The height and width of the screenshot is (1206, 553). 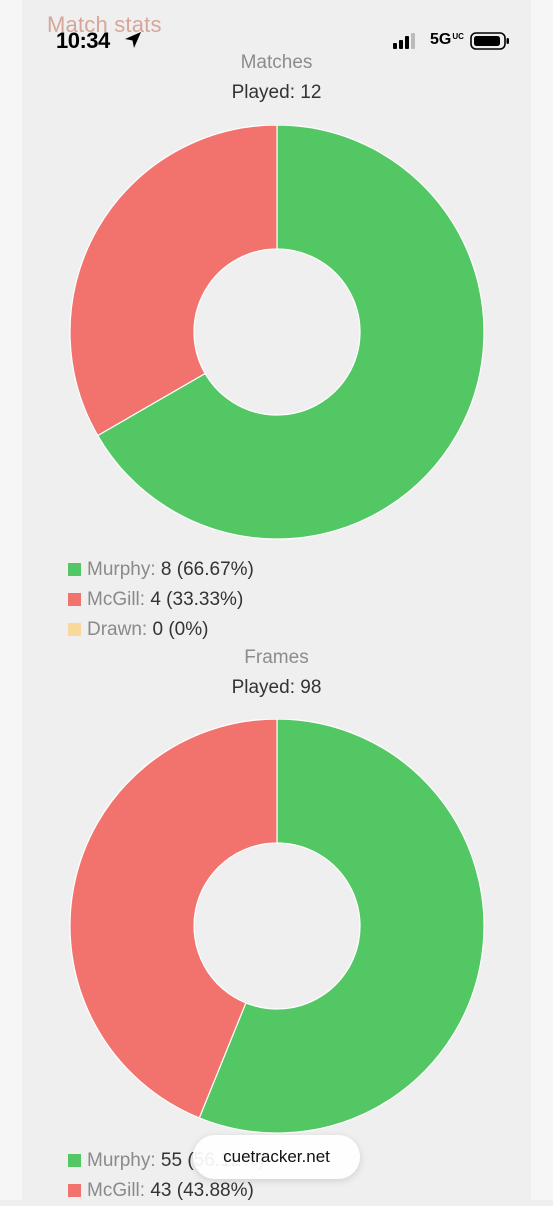 I want to click on chart-title: Matches, so click(x=276, y=62).